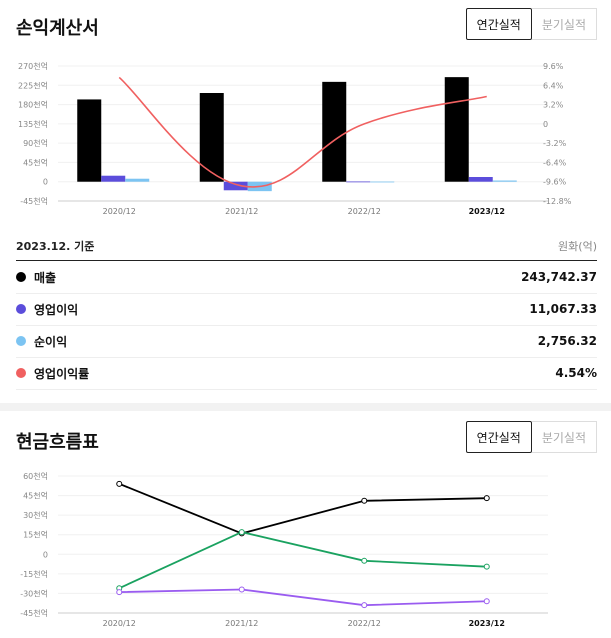  Describe the element at coordinates (33, 66) in the screenshot. I see `y-tick-label: 270천억` at that location.